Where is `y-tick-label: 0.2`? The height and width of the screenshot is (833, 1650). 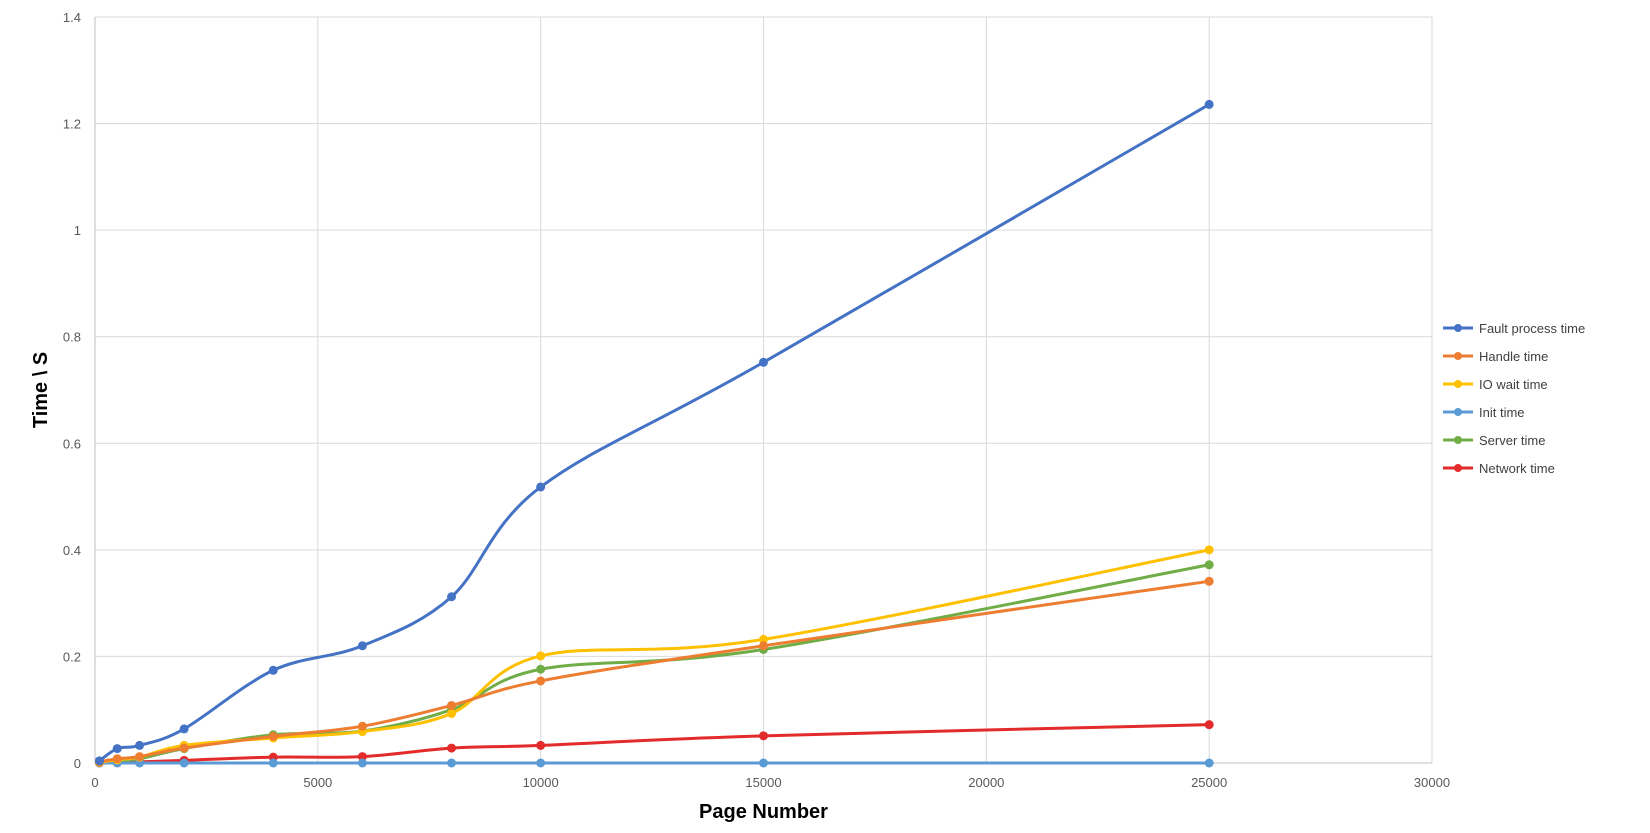
y-tick-label: 0.2 is located at coordinates (72, 656).